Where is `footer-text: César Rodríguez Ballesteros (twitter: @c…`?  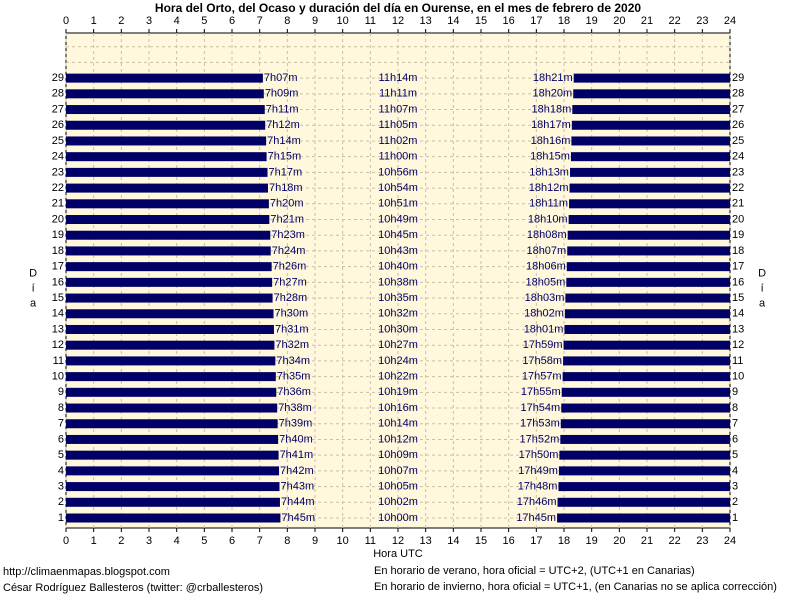 footer-text: César Rodríguez Ballesteros (twitter: @c… is located at coordinates (133, 588).